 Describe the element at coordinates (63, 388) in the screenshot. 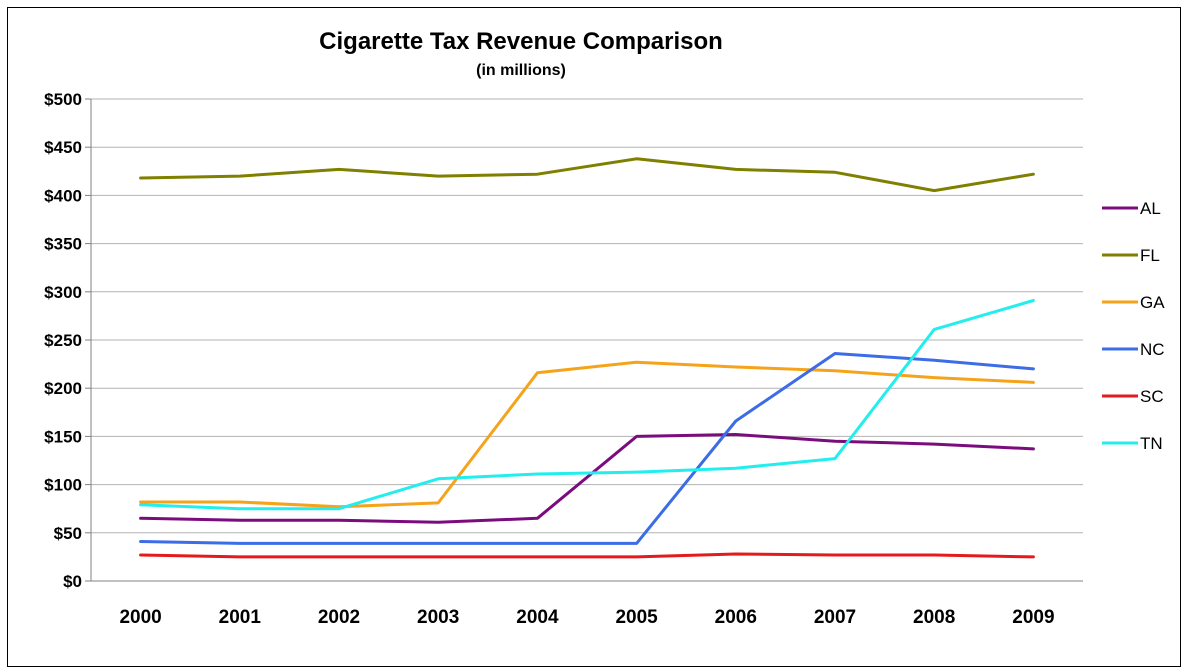

I see `y-tick-label: $200` at that location.